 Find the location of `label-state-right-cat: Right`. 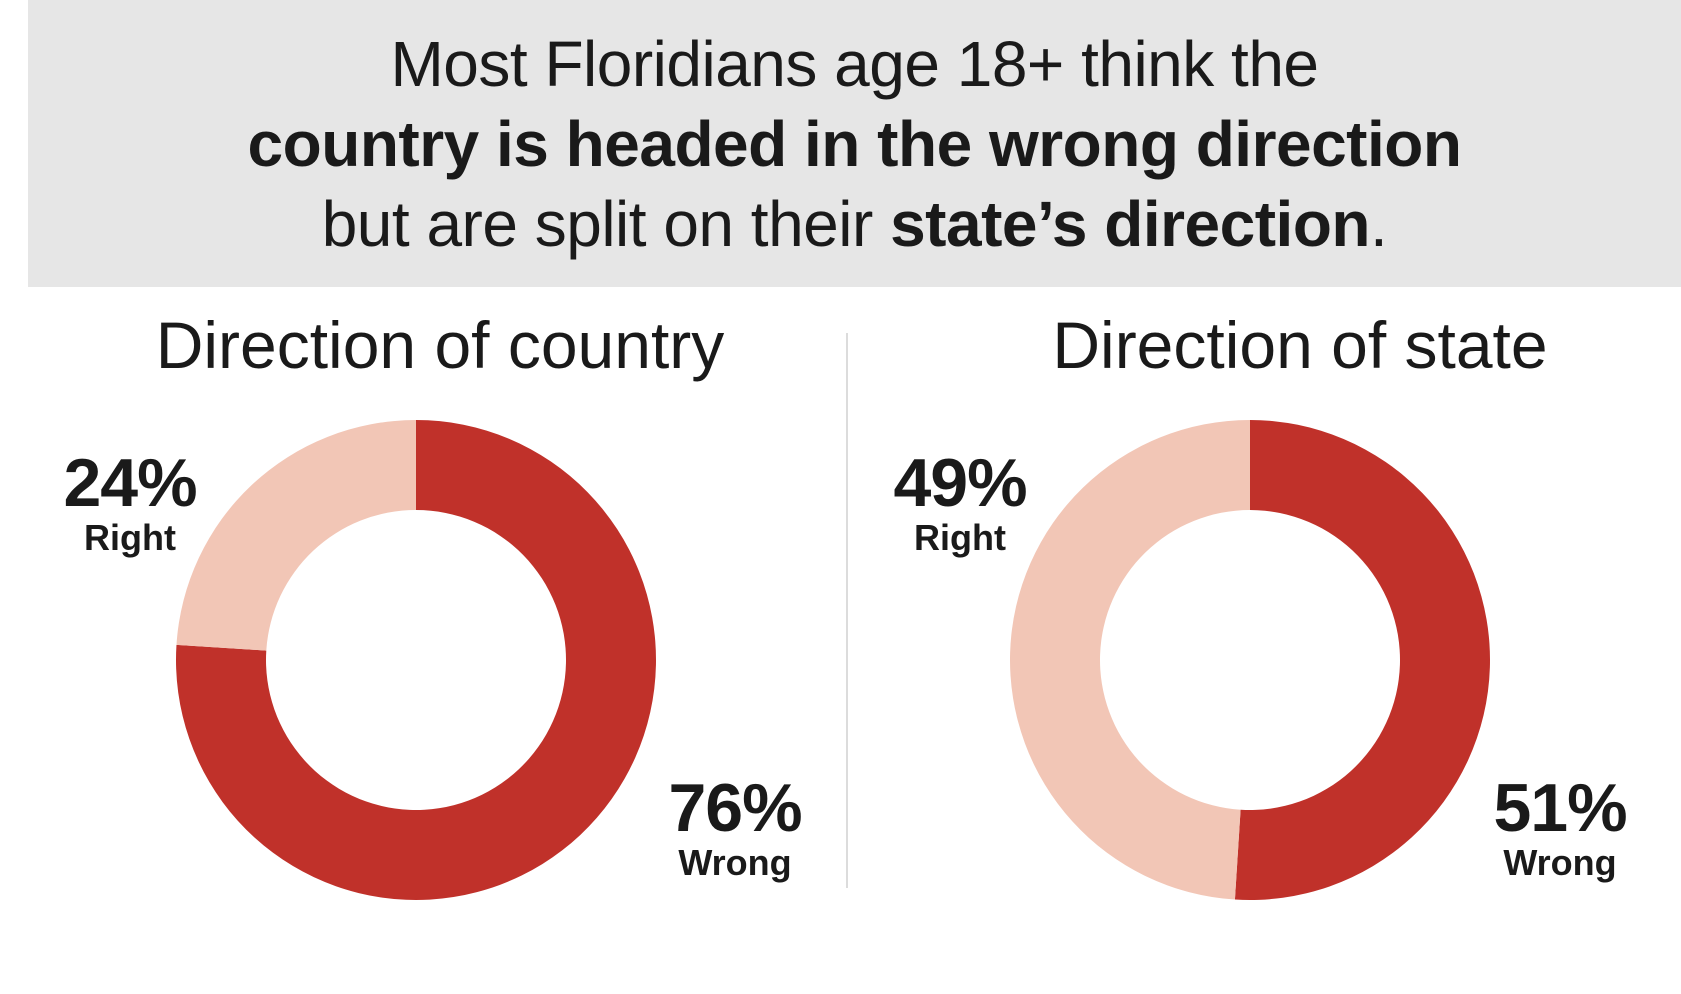

label-state-right-cat: Right is located at coordinates (960, 537).